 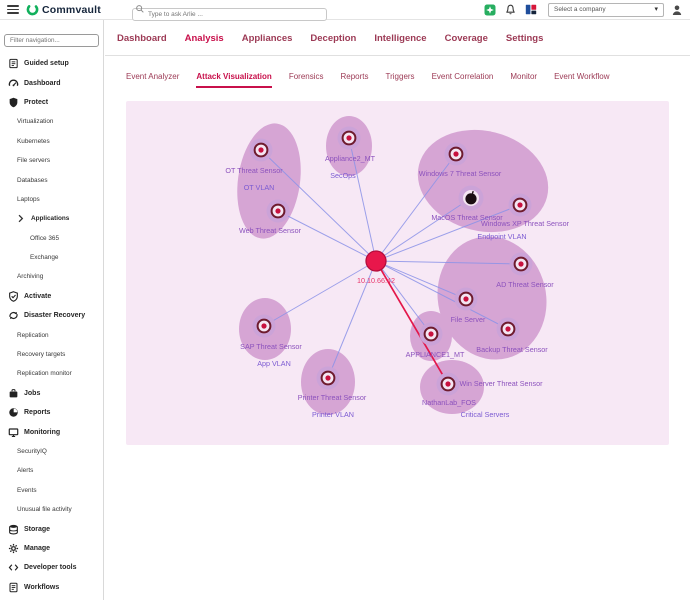 I want to click on sidebar-item-office-365: Office 365, so click(x=51, y=238).